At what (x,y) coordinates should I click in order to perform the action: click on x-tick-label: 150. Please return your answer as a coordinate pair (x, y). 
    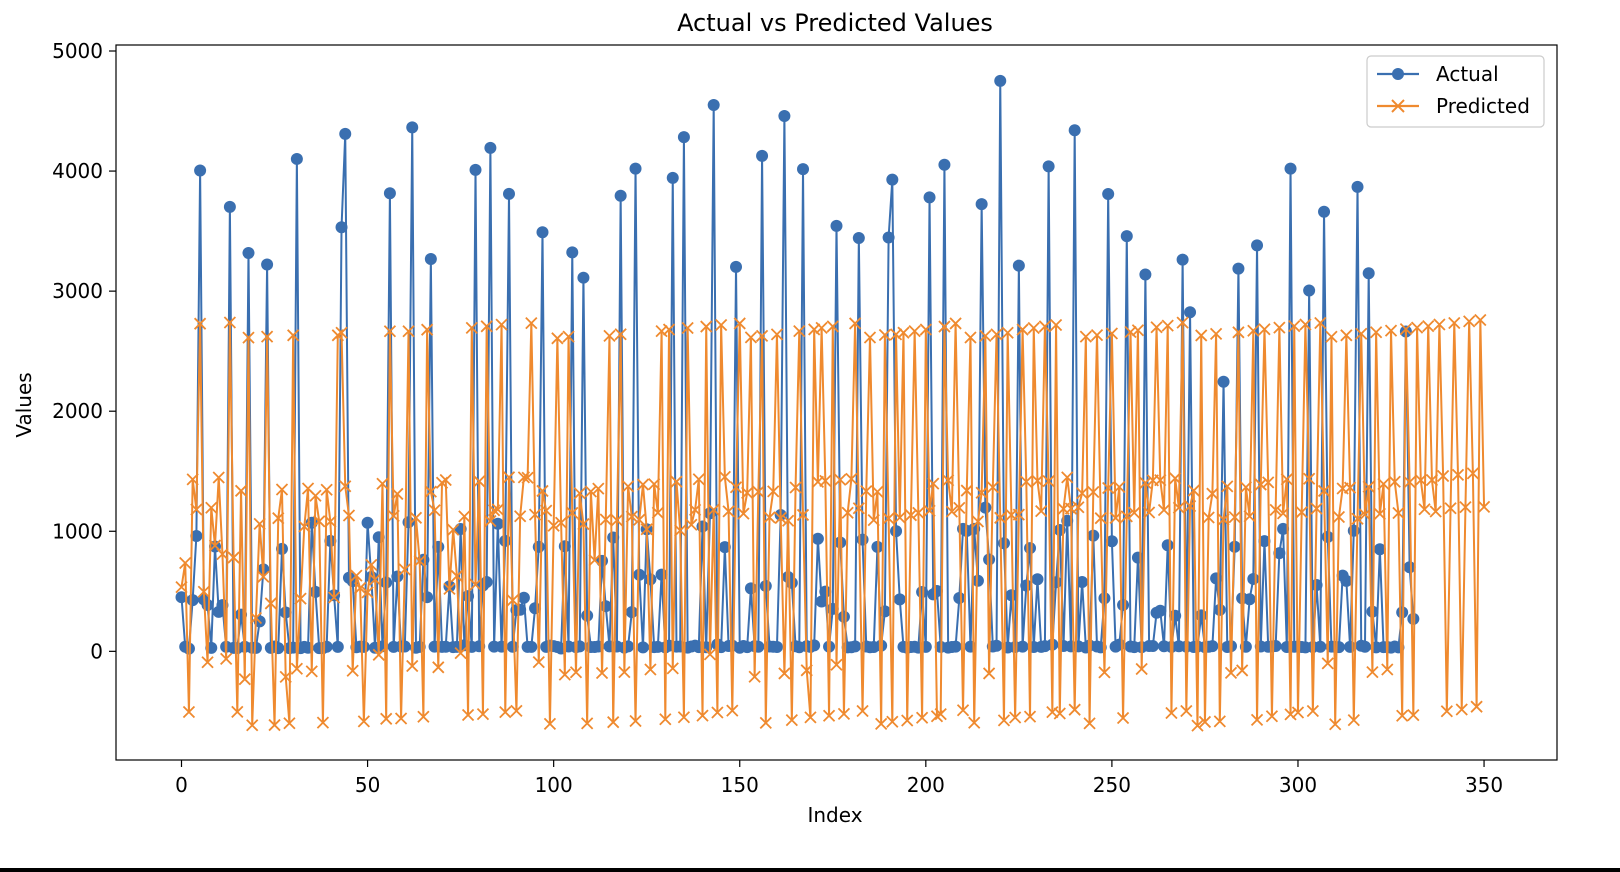
    Looking at the image, I should click on (740, 785).